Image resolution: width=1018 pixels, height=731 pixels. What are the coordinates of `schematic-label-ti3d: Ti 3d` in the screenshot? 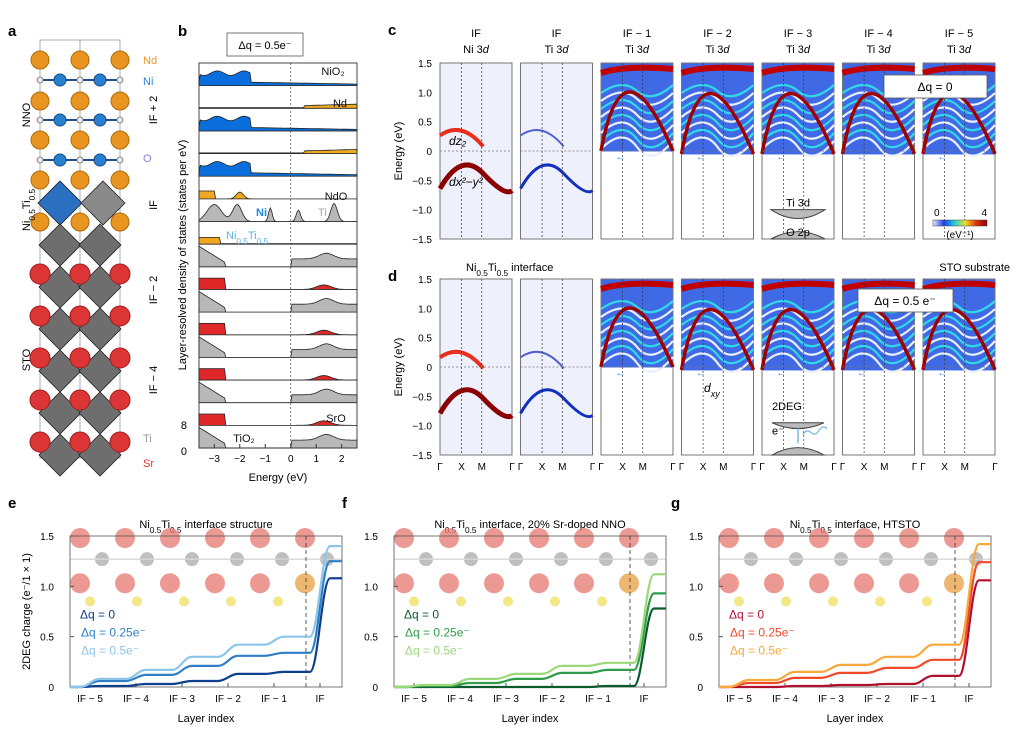 It's located at (798, 204).